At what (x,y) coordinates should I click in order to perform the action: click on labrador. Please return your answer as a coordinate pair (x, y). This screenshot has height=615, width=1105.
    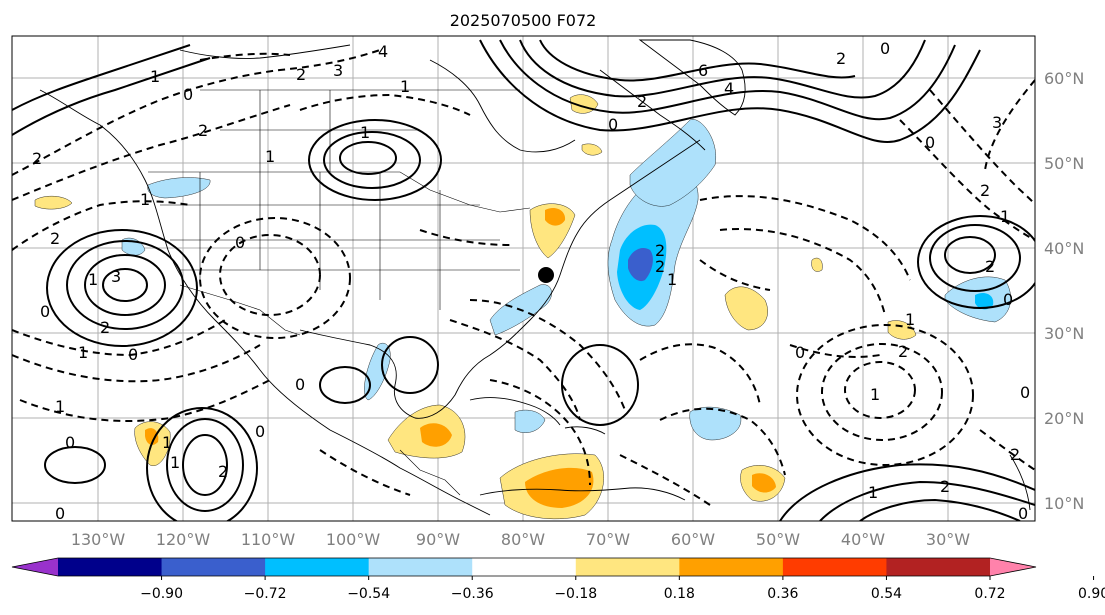
    Looking at the image, I should click on (652, 110).